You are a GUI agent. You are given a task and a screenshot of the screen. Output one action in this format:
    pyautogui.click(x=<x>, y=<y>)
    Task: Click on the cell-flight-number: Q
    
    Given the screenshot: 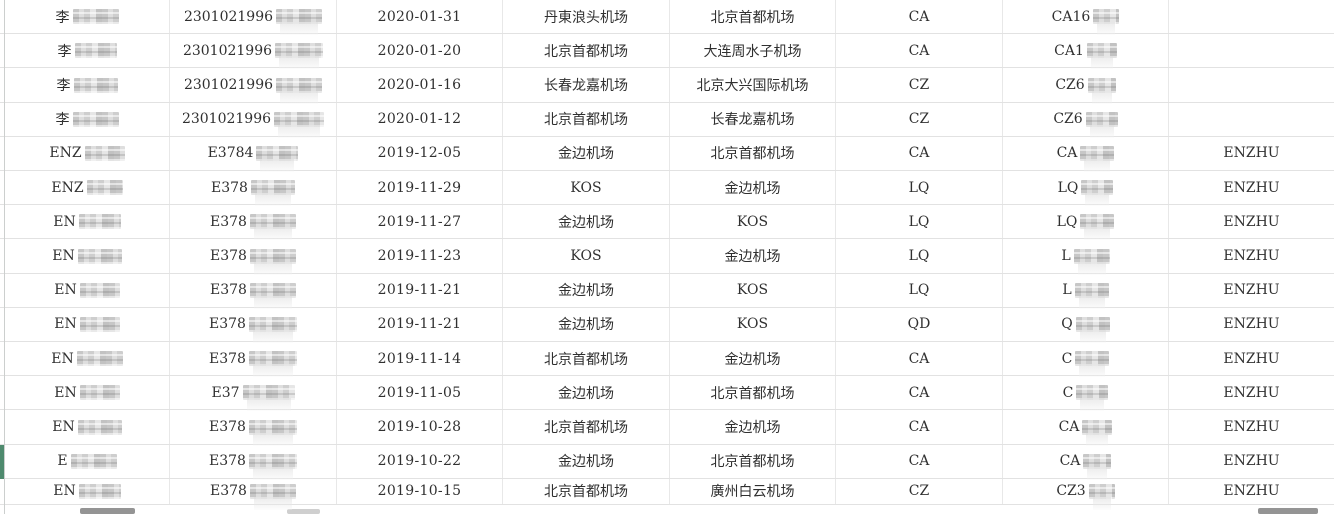 What is the action you would take?
    pyautogui.click(x=1086, y=325)
    